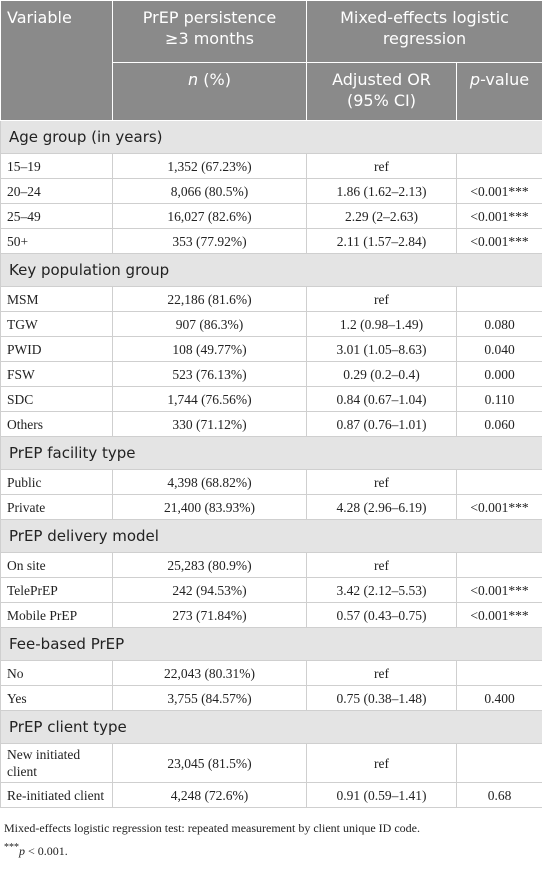 This screenshot has width=542, height=874. I want to click on section-row: PrEP facility type, so click(271, 453).